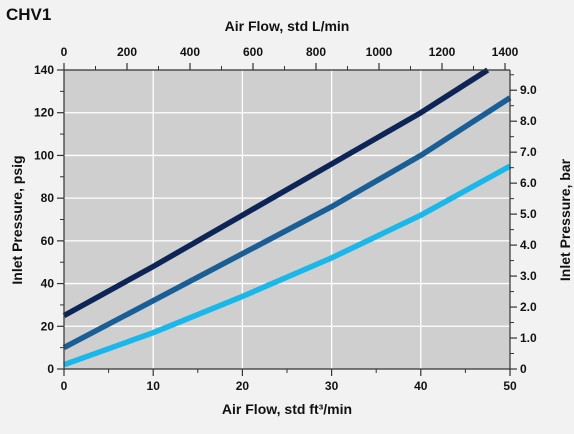  Describe the element at coordinates (28, 14) in the screenshot. I see `chart-title: CHV1` at that location.